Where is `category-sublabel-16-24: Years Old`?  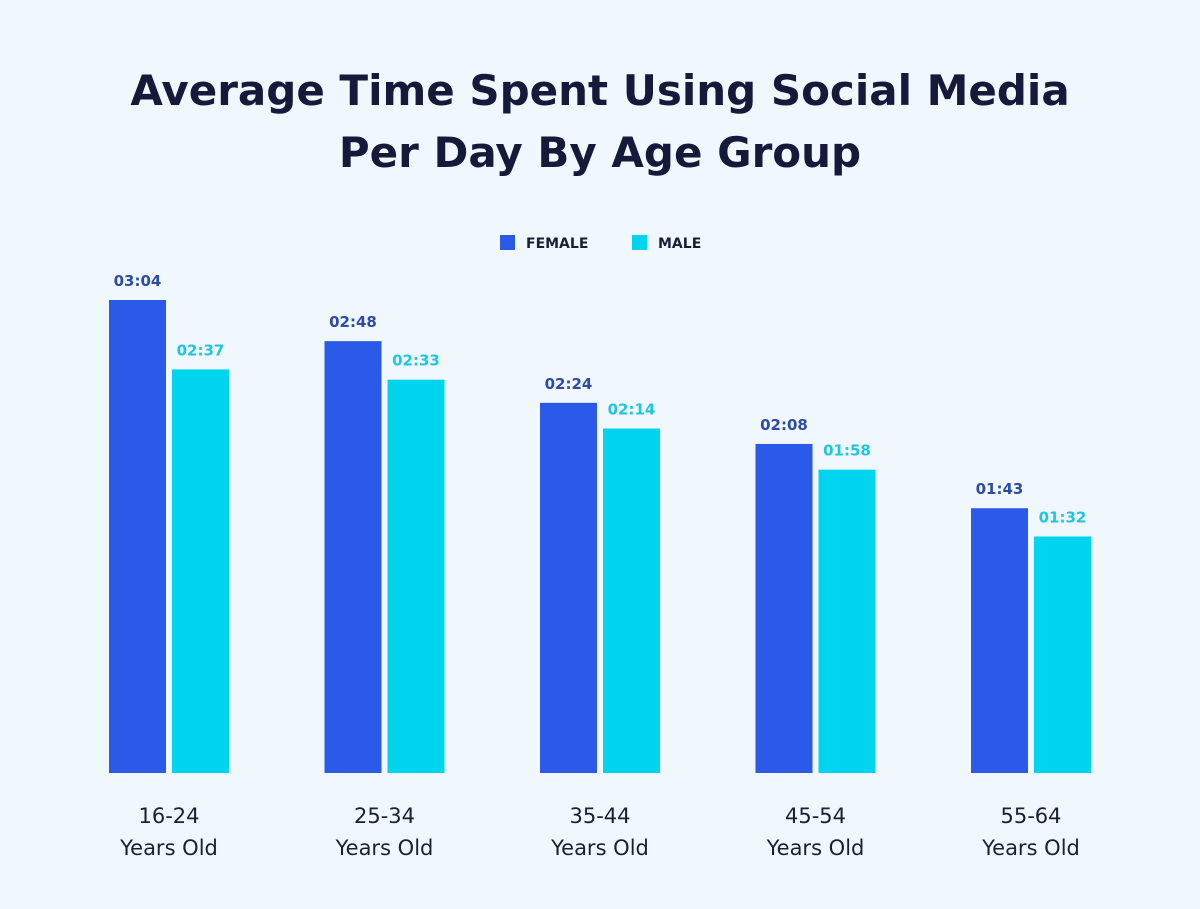
category-sublabel-16-24: Years Old is located at coordinates (168, 848).